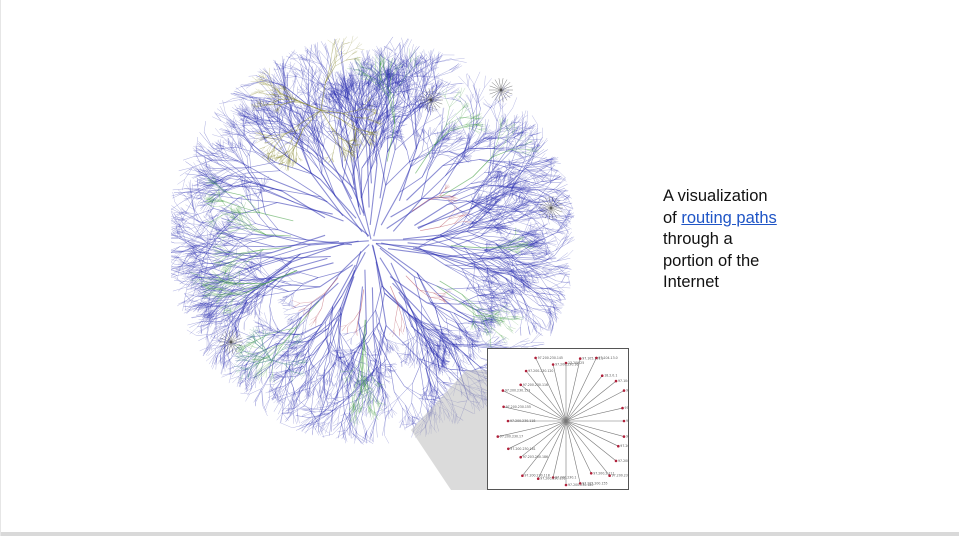 This screenshot has width=959, height=540. What do you see at coordinates (729, 217) in the screenshot?
I see `routing-paths-link: routing paths` at bounding box center [729, 217].